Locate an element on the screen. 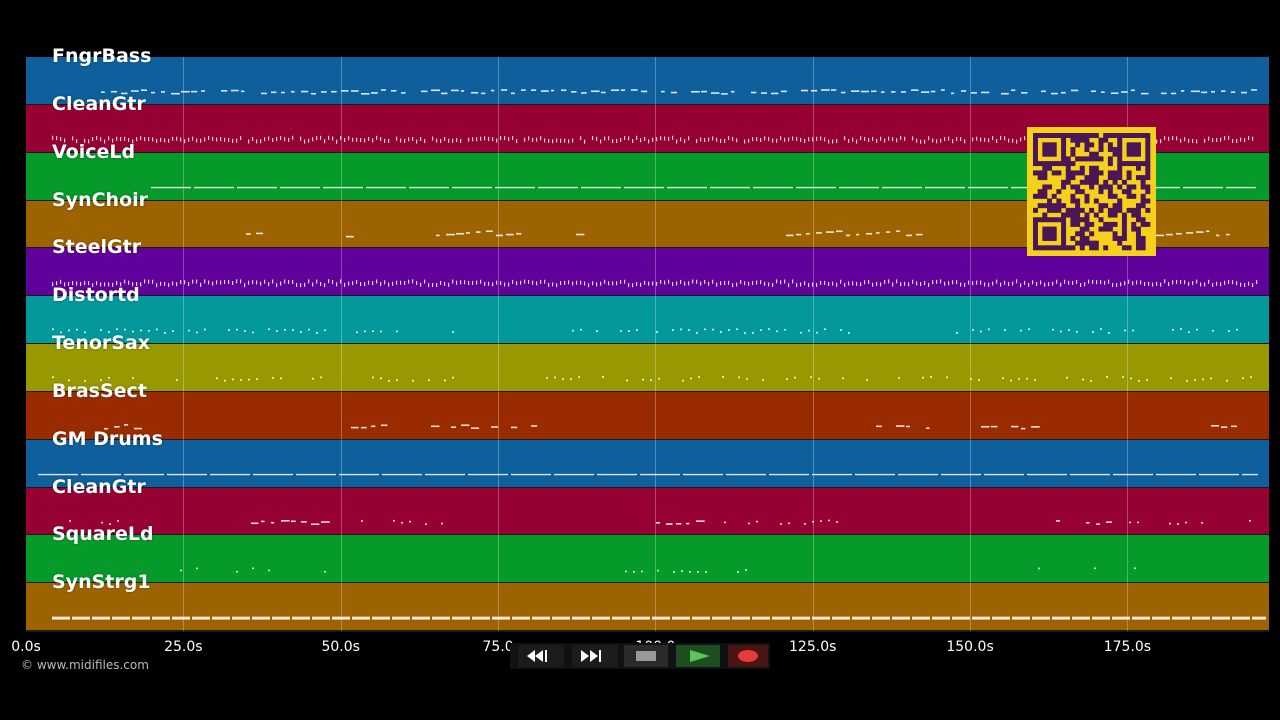 Image resolution: width=1280 pixels, height=720 pixels. play-icon is located at coordinates (700, 656).